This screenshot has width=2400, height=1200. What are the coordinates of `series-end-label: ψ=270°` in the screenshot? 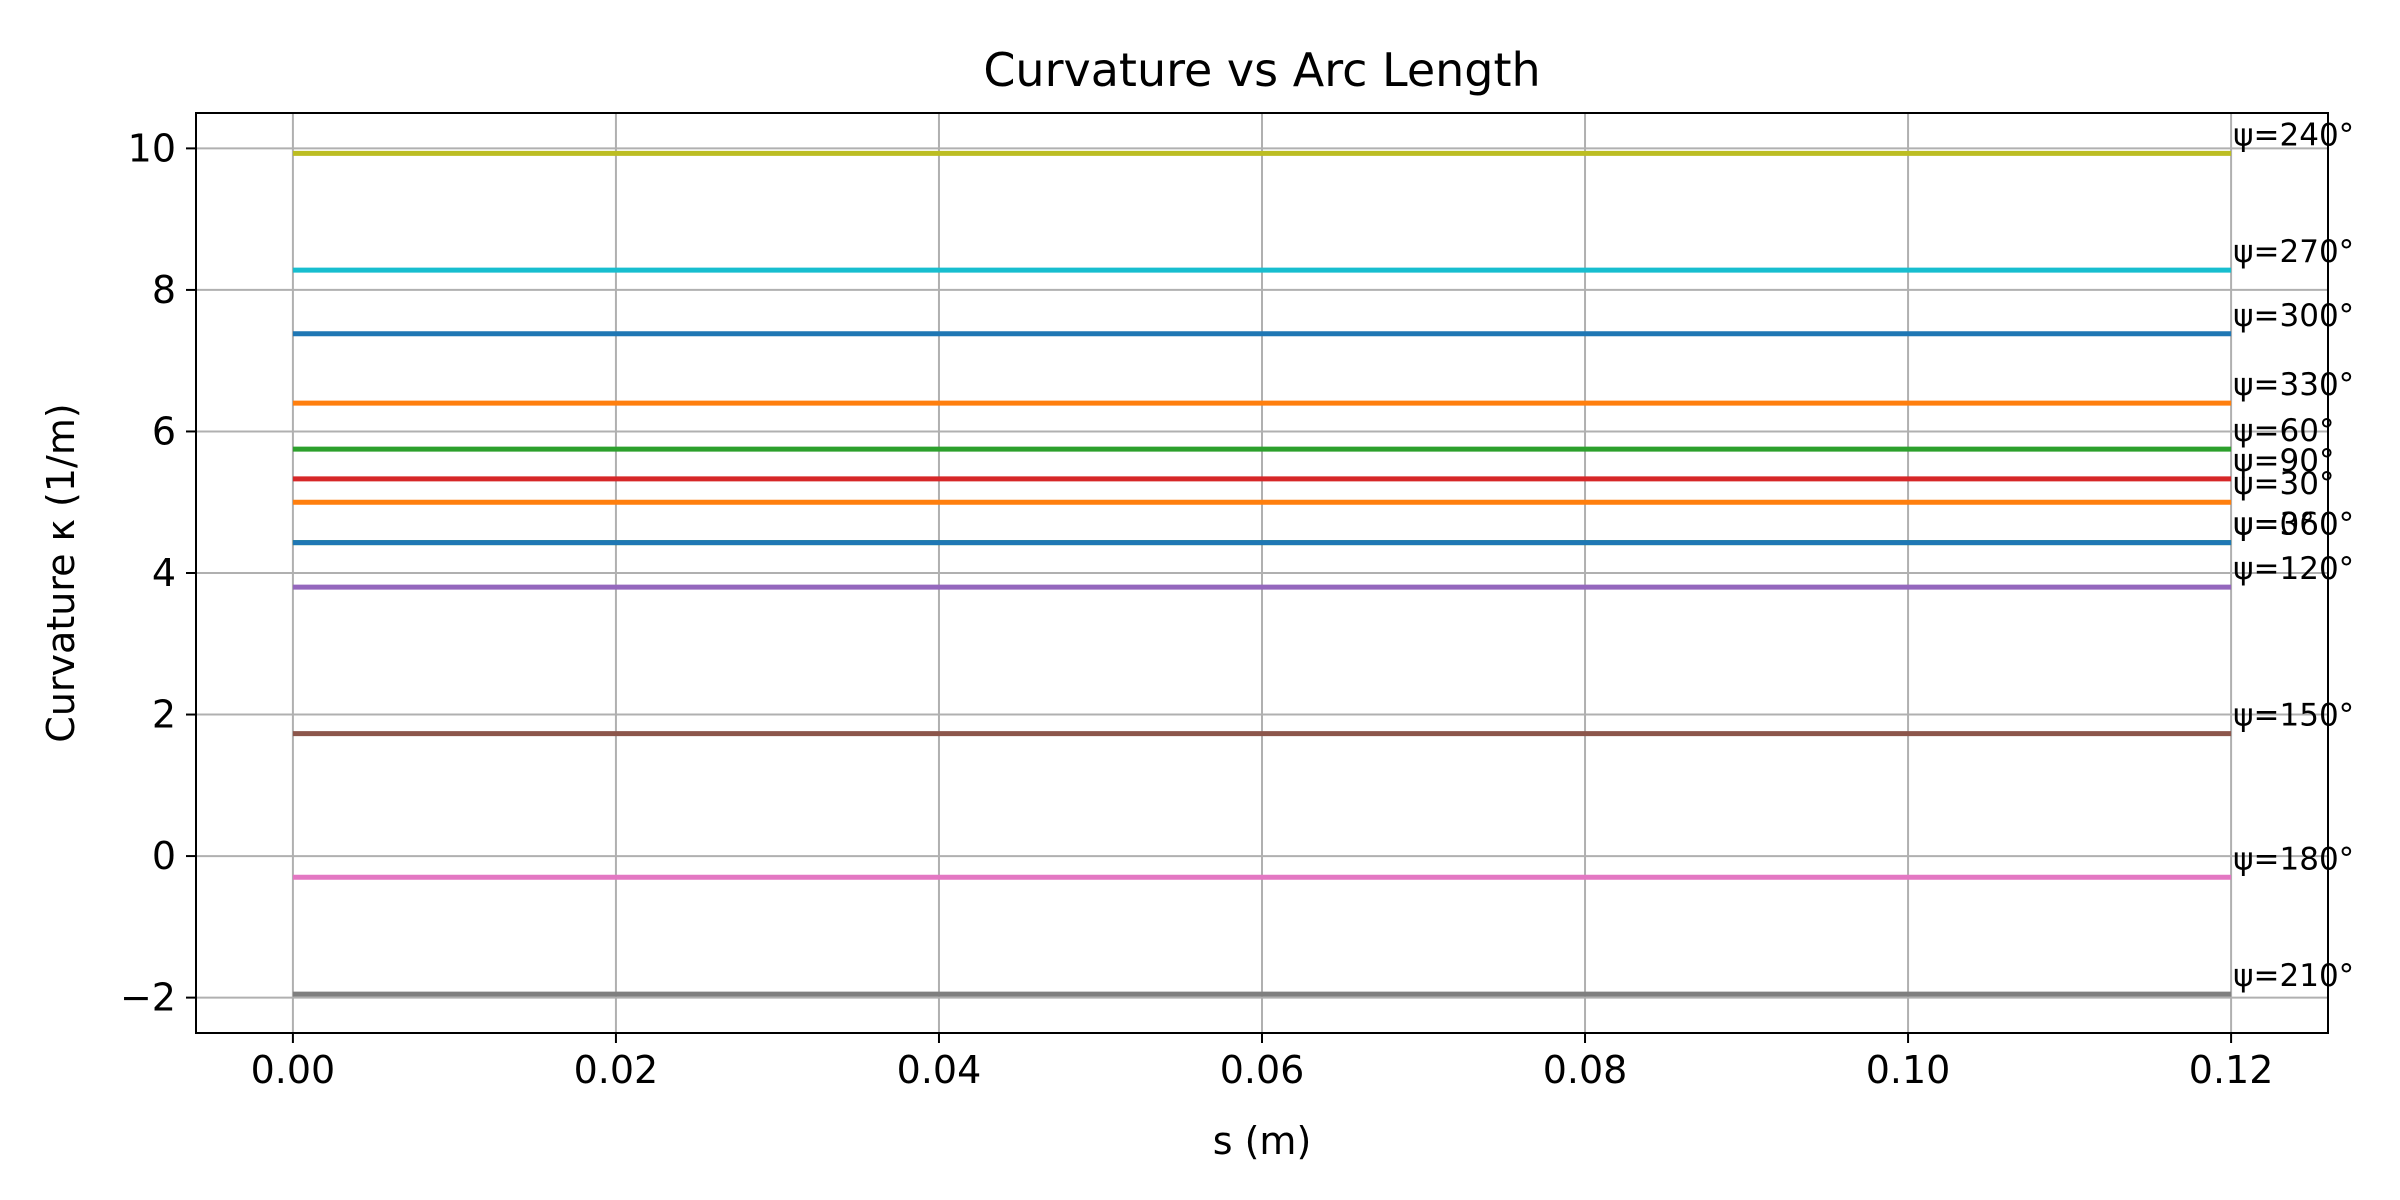 It's located at (2293, 252).